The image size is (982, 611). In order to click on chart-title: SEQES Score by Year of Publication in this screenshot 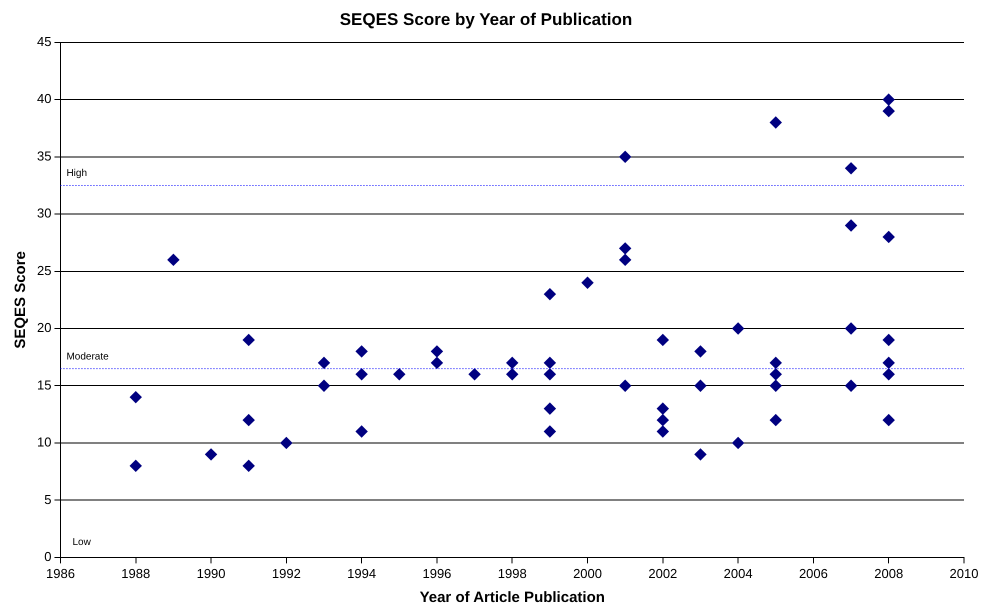, I will do `click(486, 19)`.